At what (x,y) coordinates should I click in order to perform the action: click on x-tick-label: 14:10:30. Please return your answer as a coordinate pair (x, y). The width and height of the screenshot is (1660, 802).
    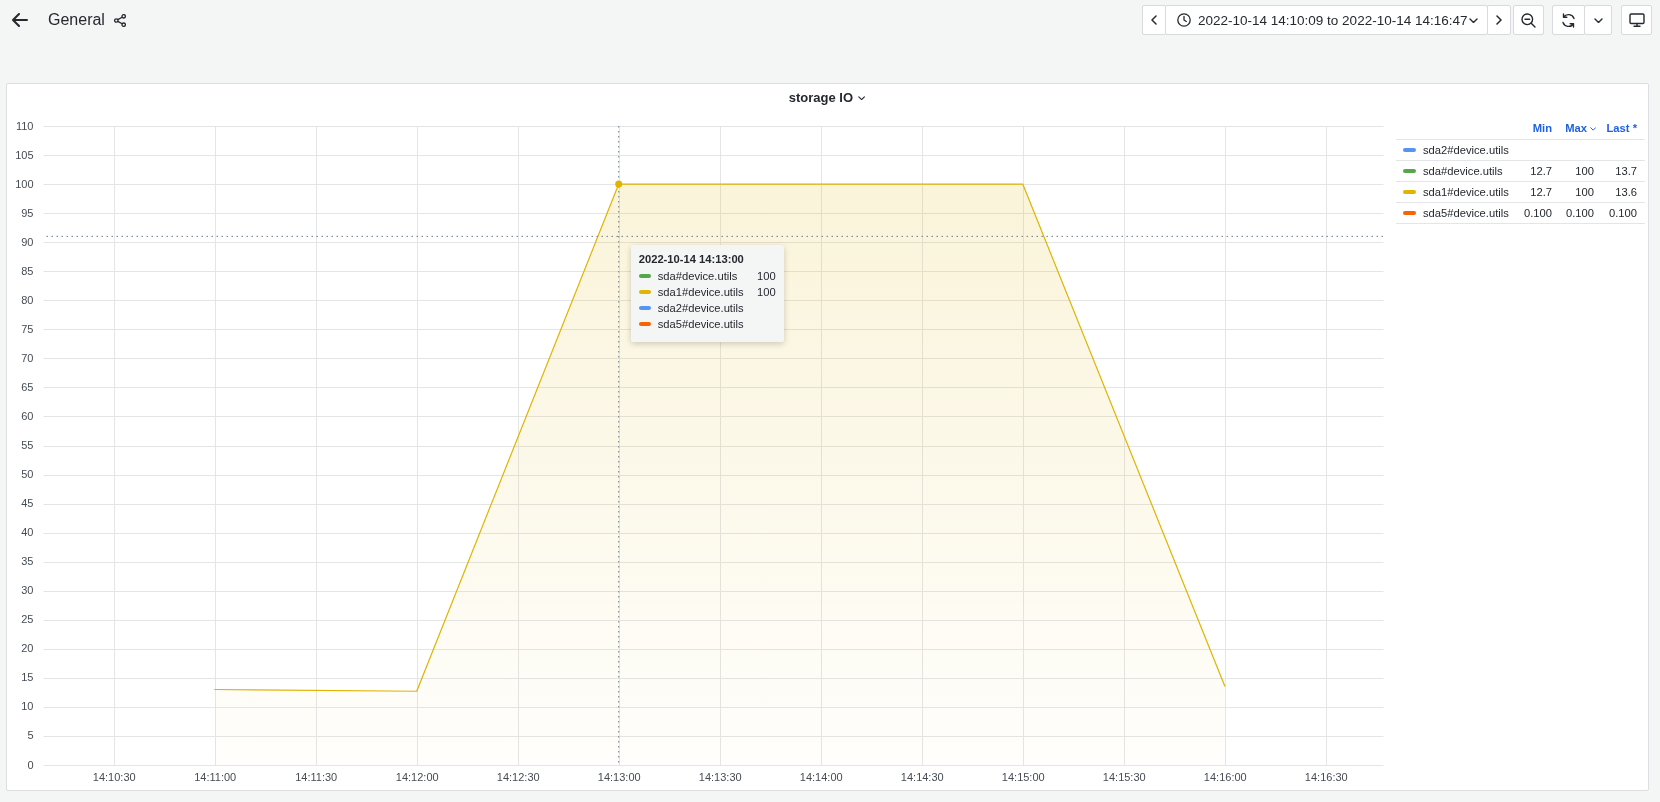
    Looking at the image, I should click on (114, 776).